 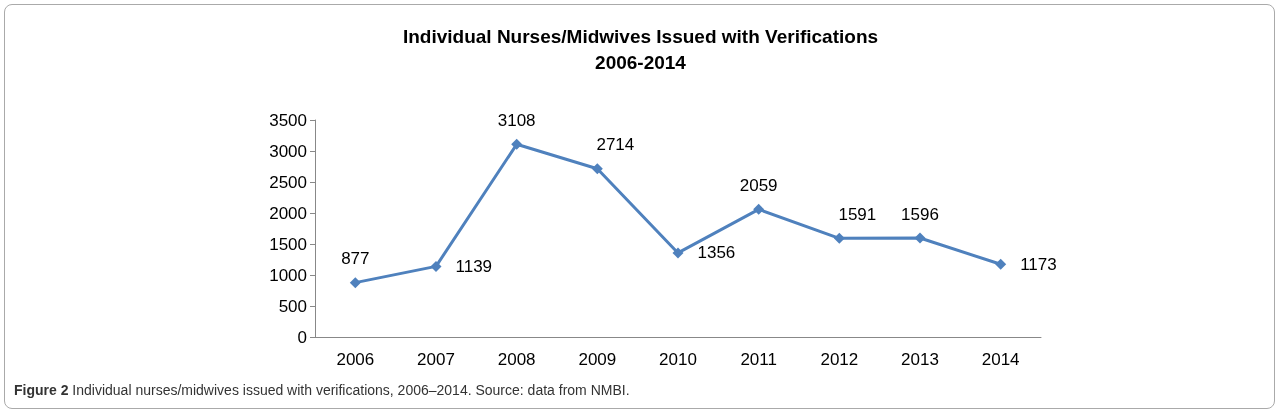 What do you see at coordinates (355, 359) in the screenshot?
I see `x-tick-label: 2006` at bounding box center [355, 359].